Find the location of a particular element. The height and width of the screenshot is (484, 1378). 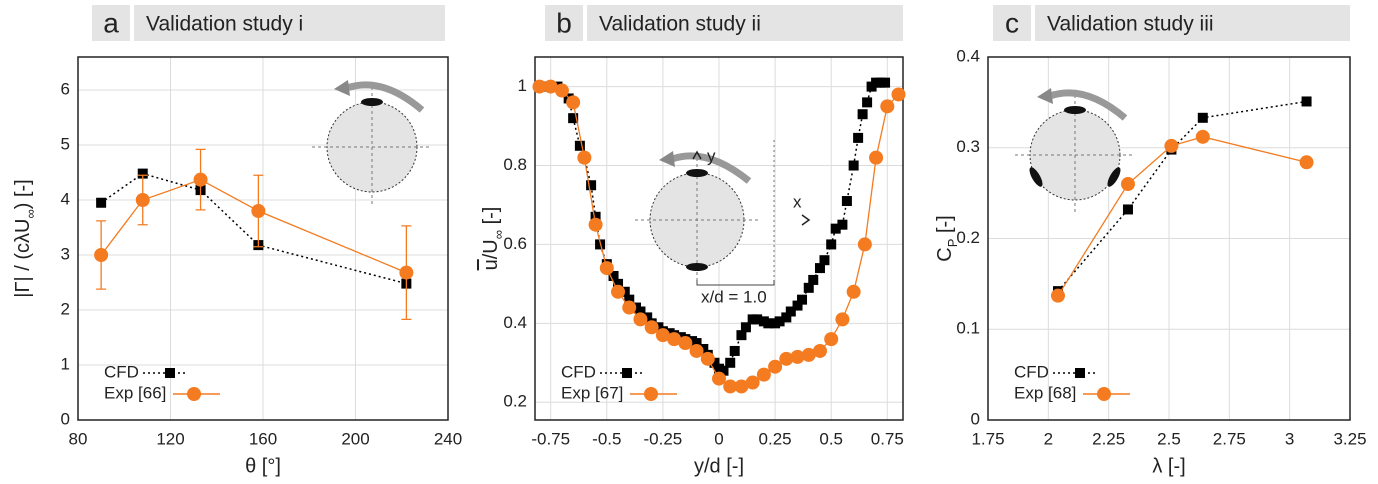

panel-letter: b is located at coordinates (564, 22).